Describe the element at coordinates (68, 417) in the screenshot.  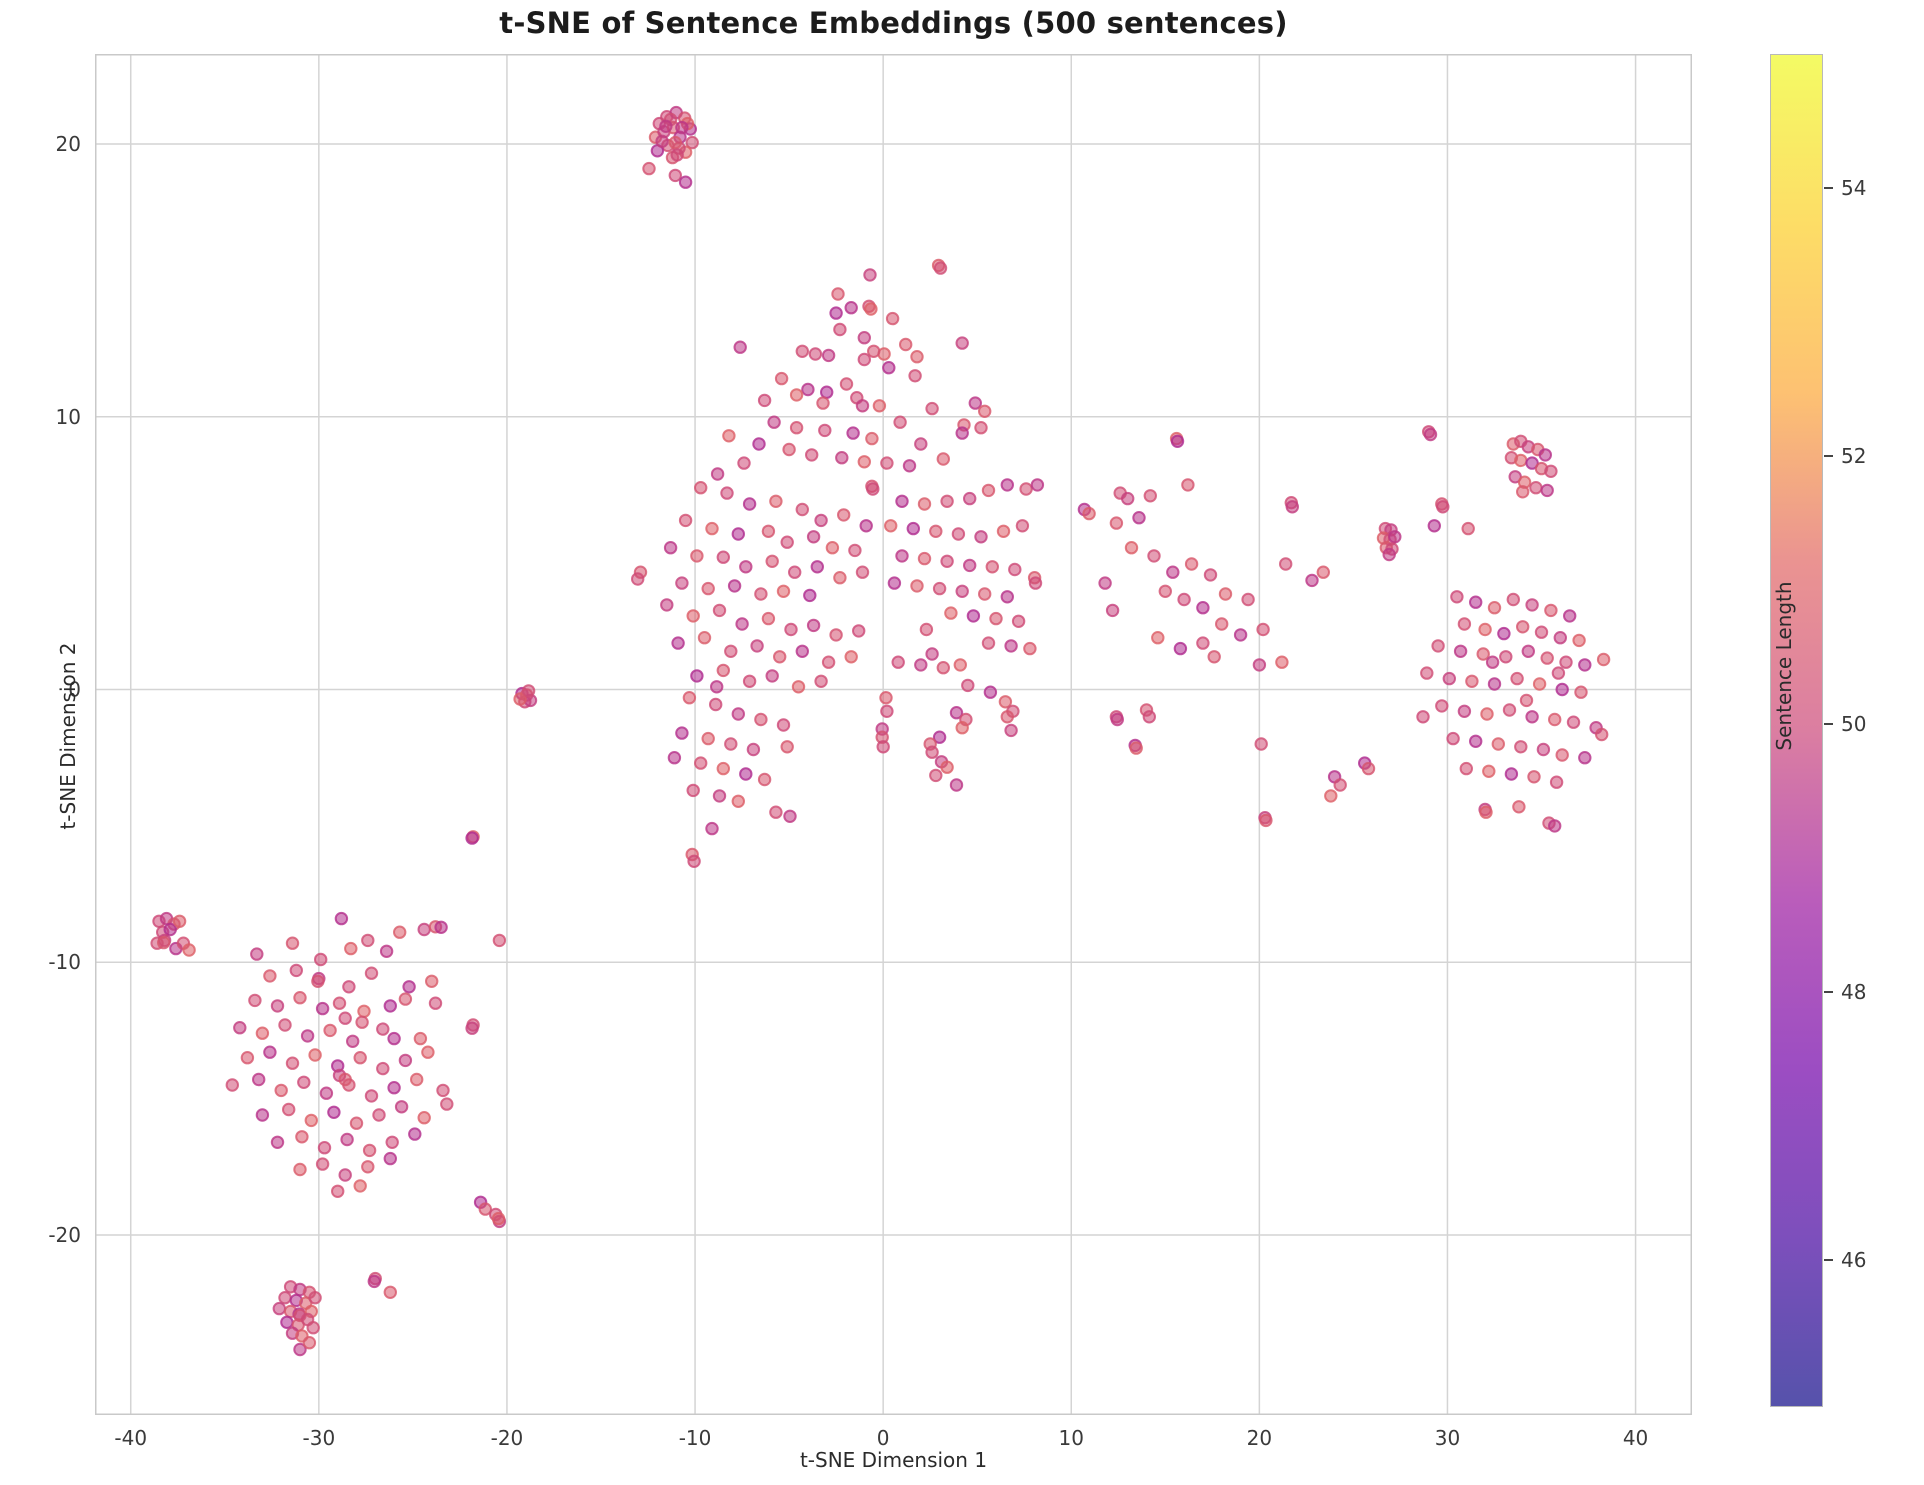
I see `y-tick-label: 10` at that location.